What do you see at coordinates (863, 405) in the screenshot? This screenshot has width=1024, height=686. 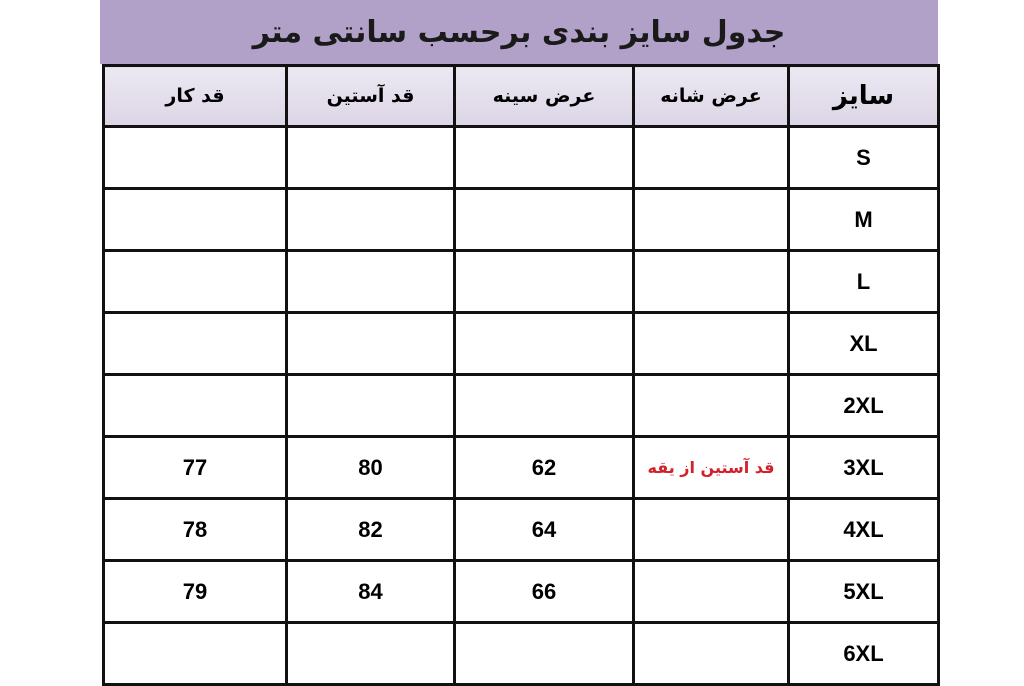 I see `cell-size: 2XL` at bounding box center [863, 405].